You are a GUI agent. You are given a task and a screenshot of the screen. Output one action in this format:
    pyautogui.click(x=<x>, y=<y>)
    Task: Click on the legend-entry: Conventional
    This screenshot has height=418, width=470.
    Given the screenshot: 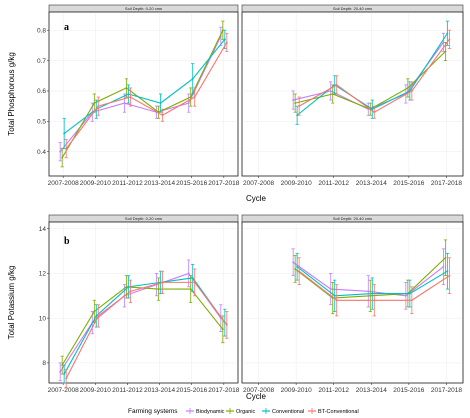 What is the action you would take?
    pyautogui.click(x=283, y=411)
    